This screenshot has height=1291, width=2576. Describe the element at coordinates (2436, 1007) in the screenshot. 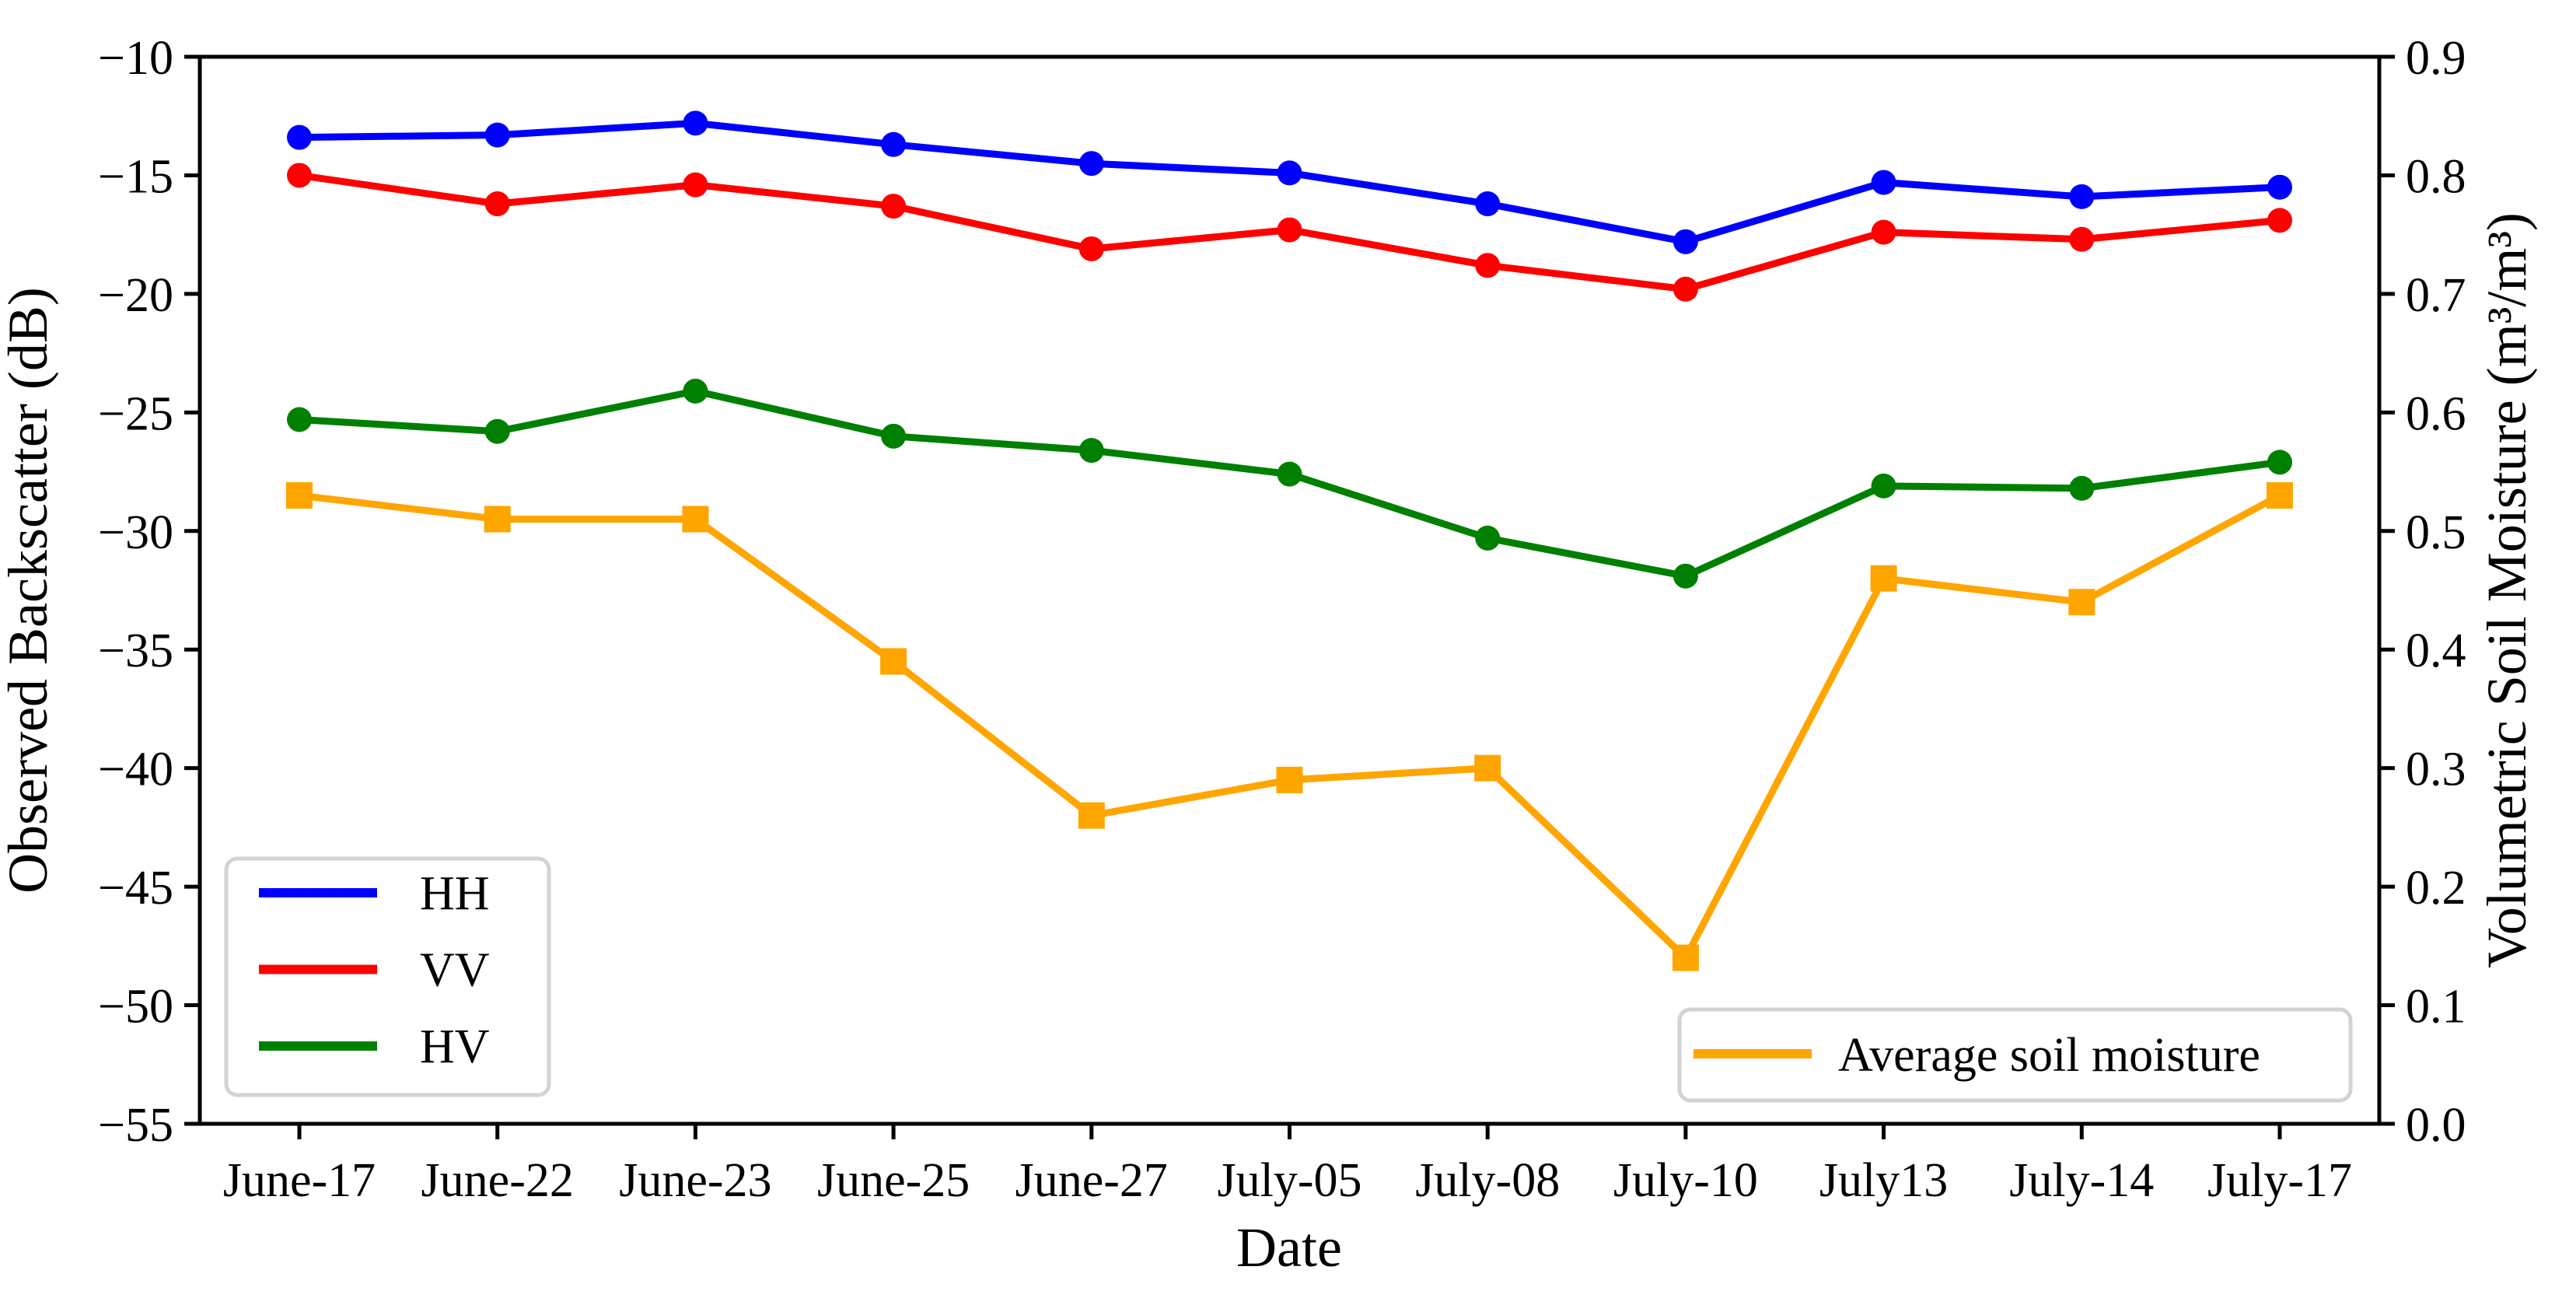

I see `right-axis-tick-label: 0.1` at that location.